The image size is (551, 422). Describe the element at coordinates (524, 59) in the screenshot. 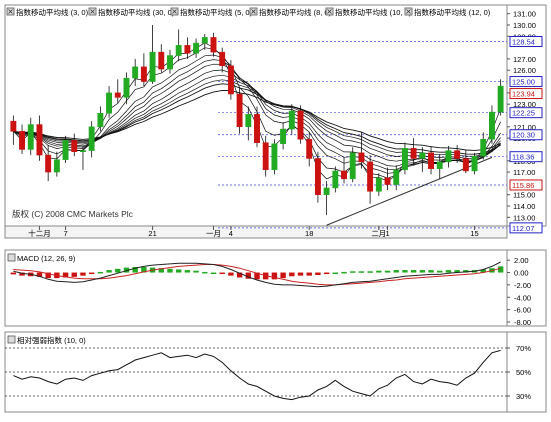

I see `price-axis-tick-label: 127.00` at that location.